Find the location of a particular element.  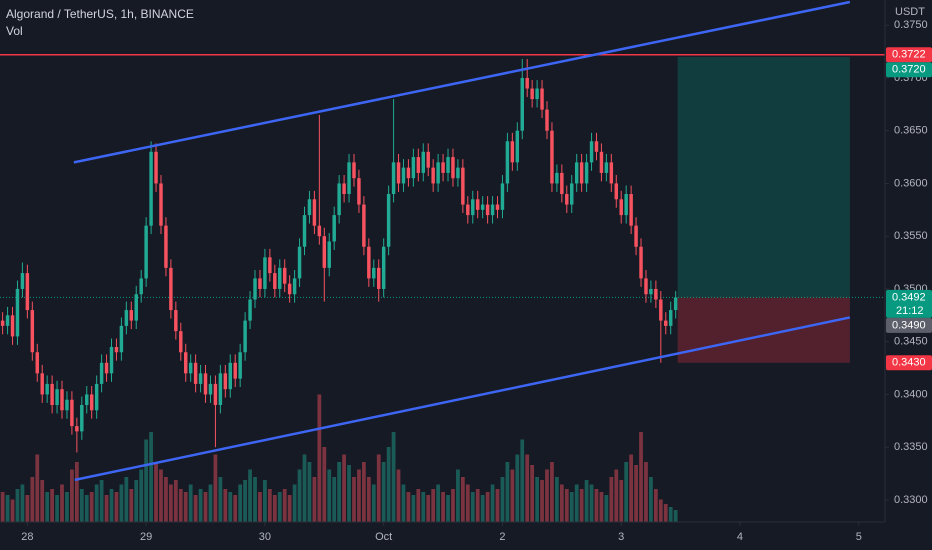

price-axis is located at coordinates (908, 275).